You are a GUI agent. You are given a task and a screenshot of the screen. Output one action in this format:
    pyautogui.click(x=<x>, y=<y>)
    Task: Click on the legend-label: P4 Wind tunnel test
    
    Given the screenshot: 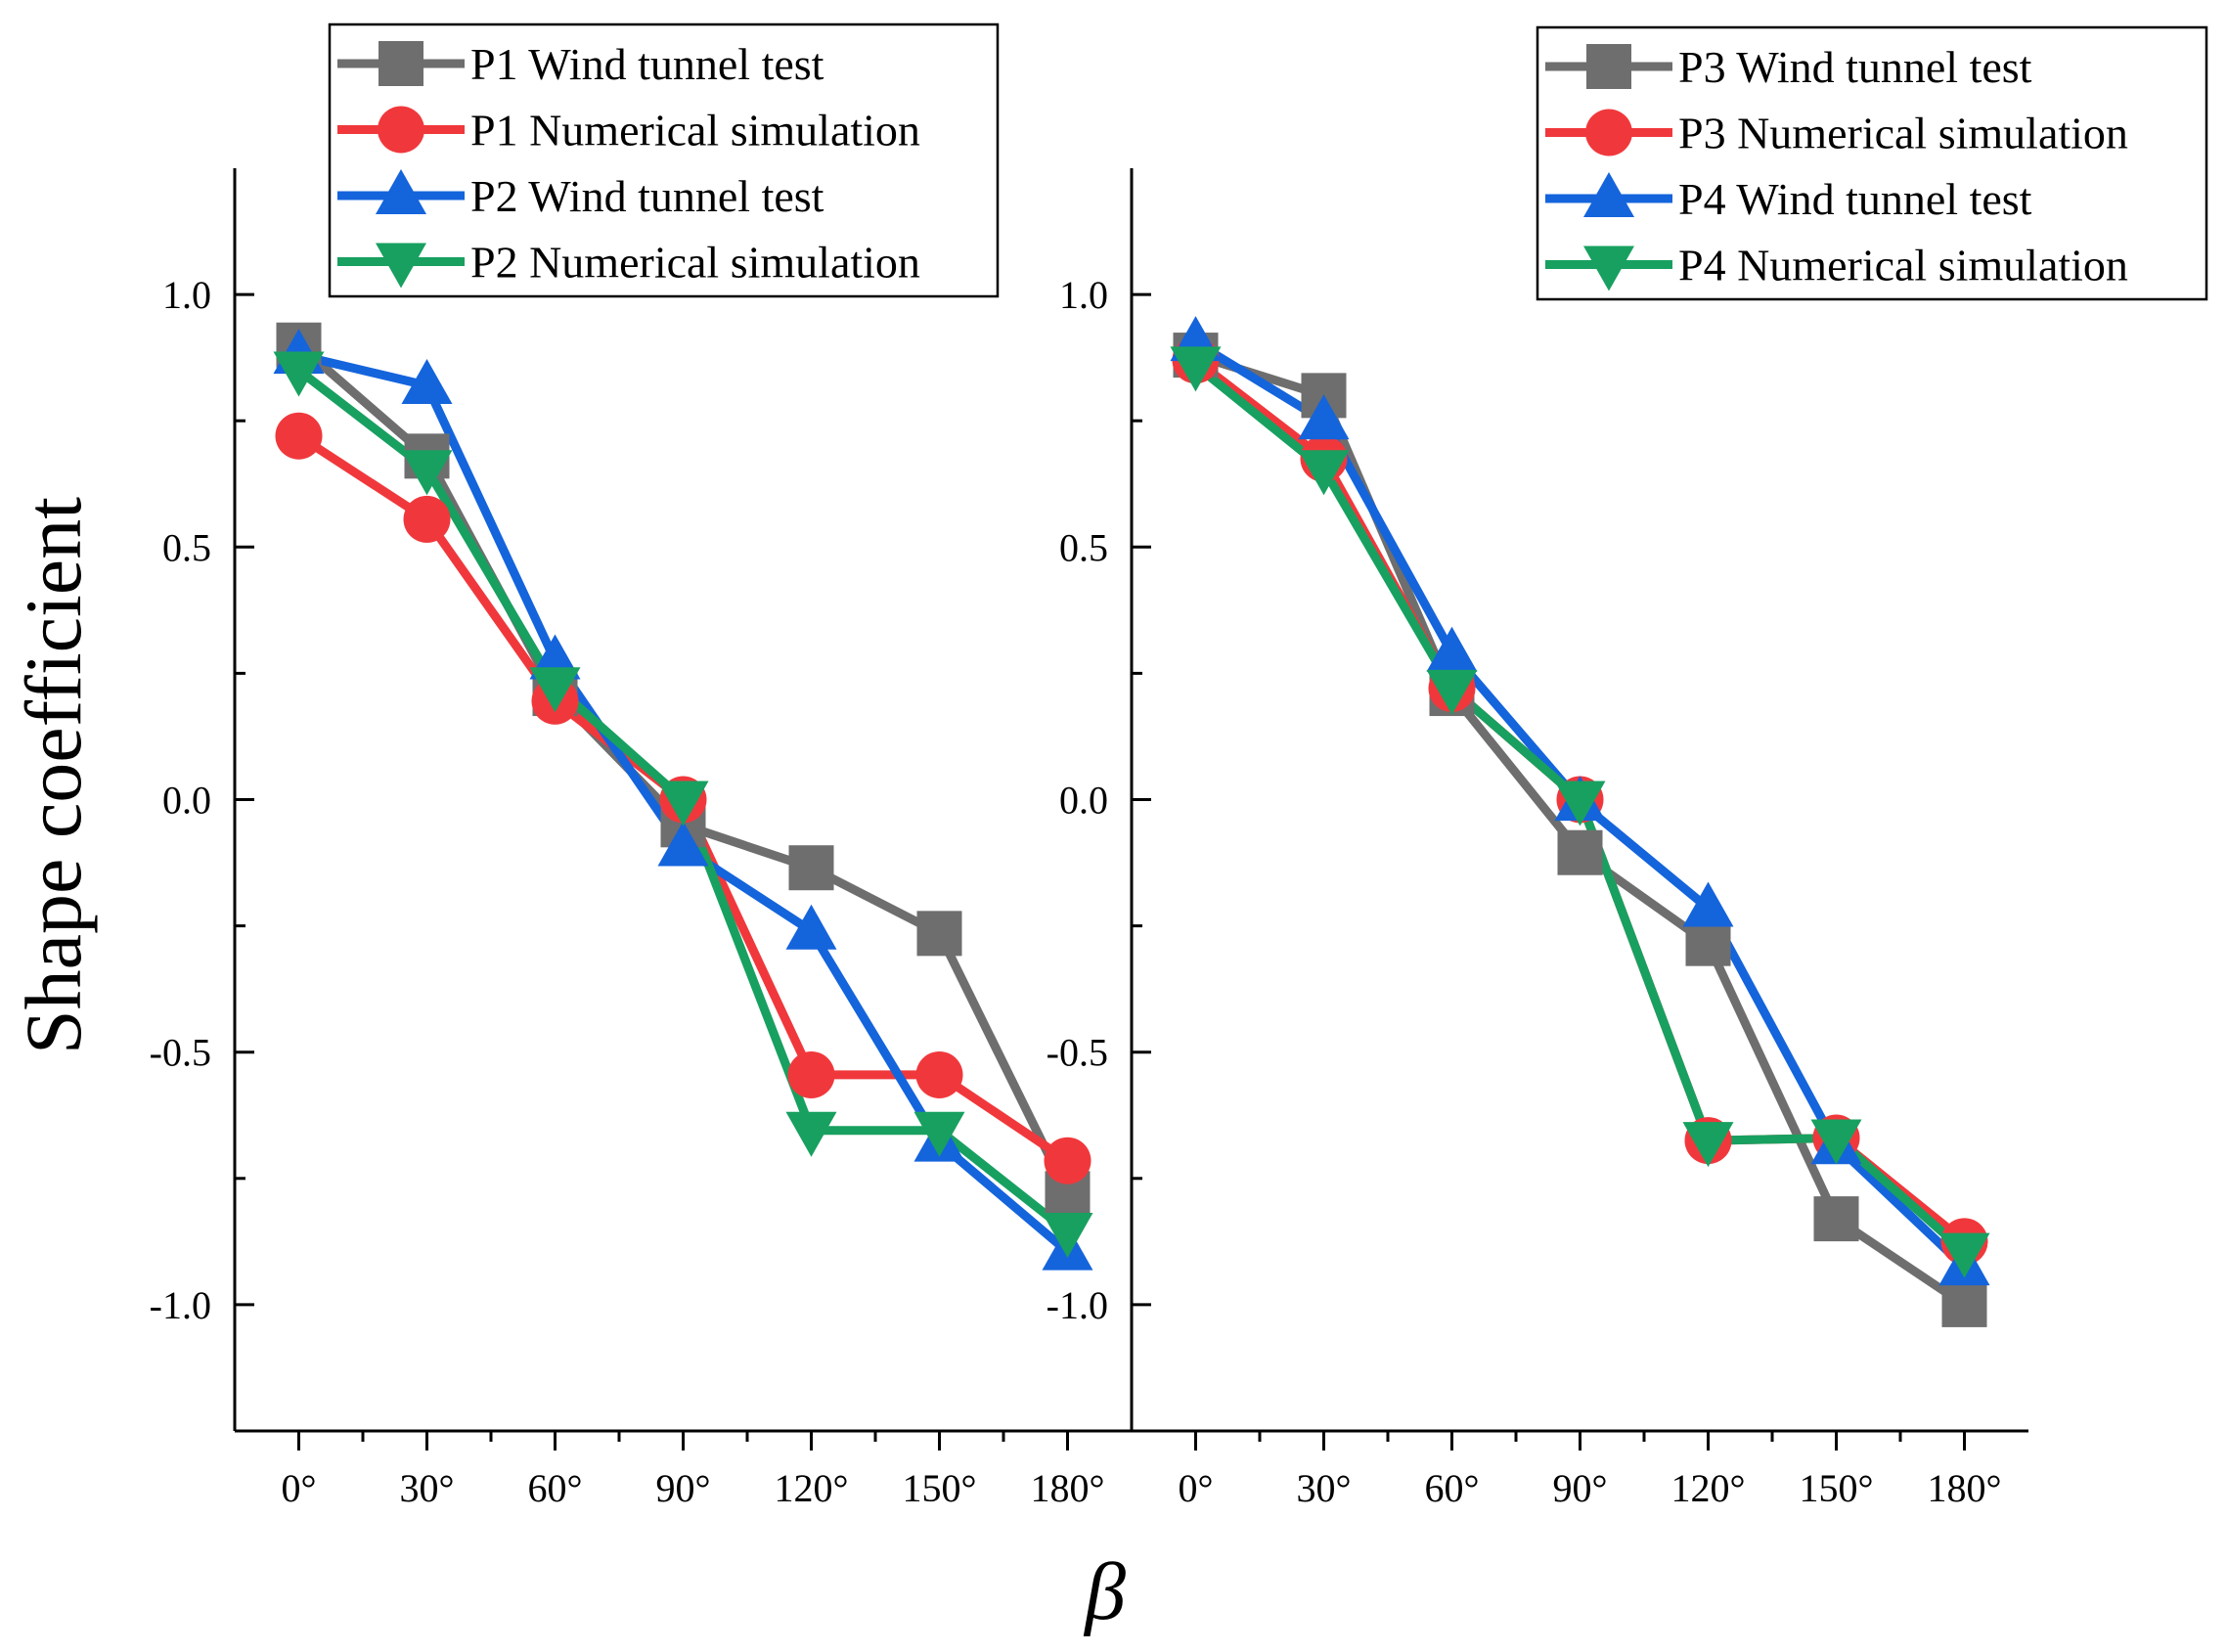 What is the action you would take?
    pyautogui.click(x=1855, y=199)
    